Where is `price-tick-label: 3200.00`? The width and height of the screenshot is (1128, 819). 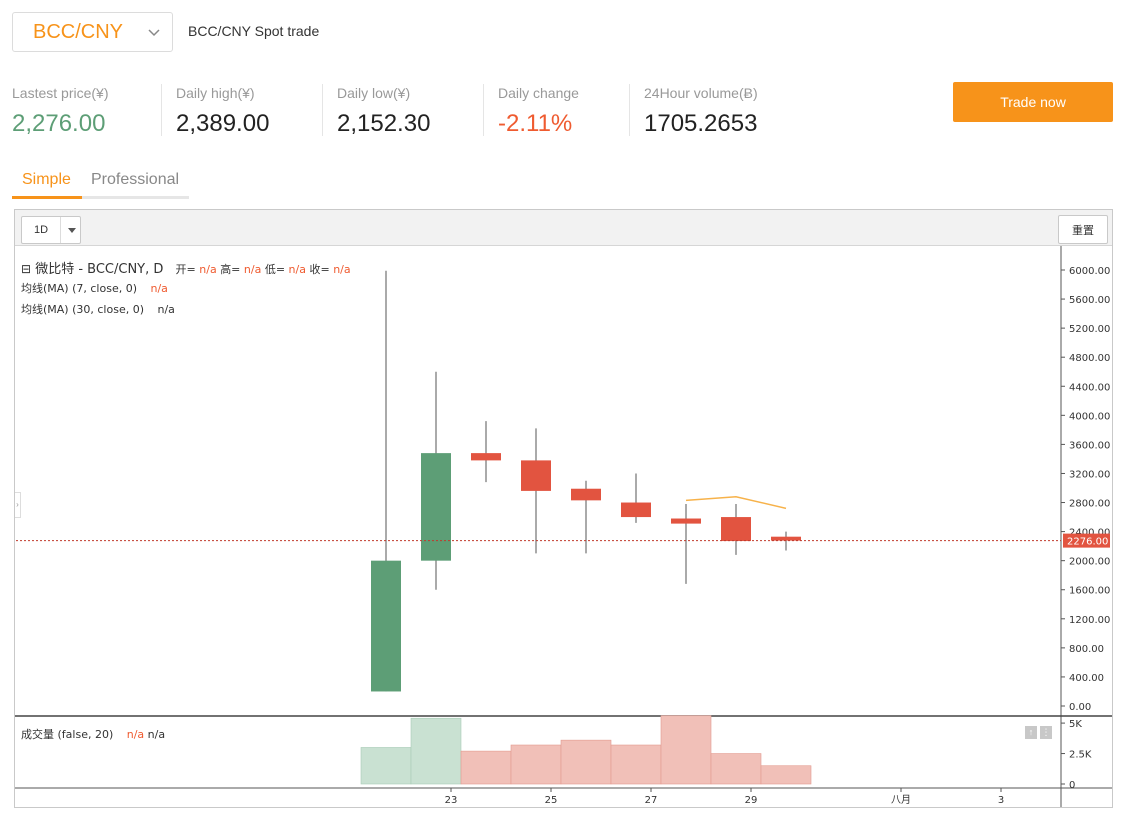
price-tick-label: 3200.00 is located at coordinates (1089, 474).